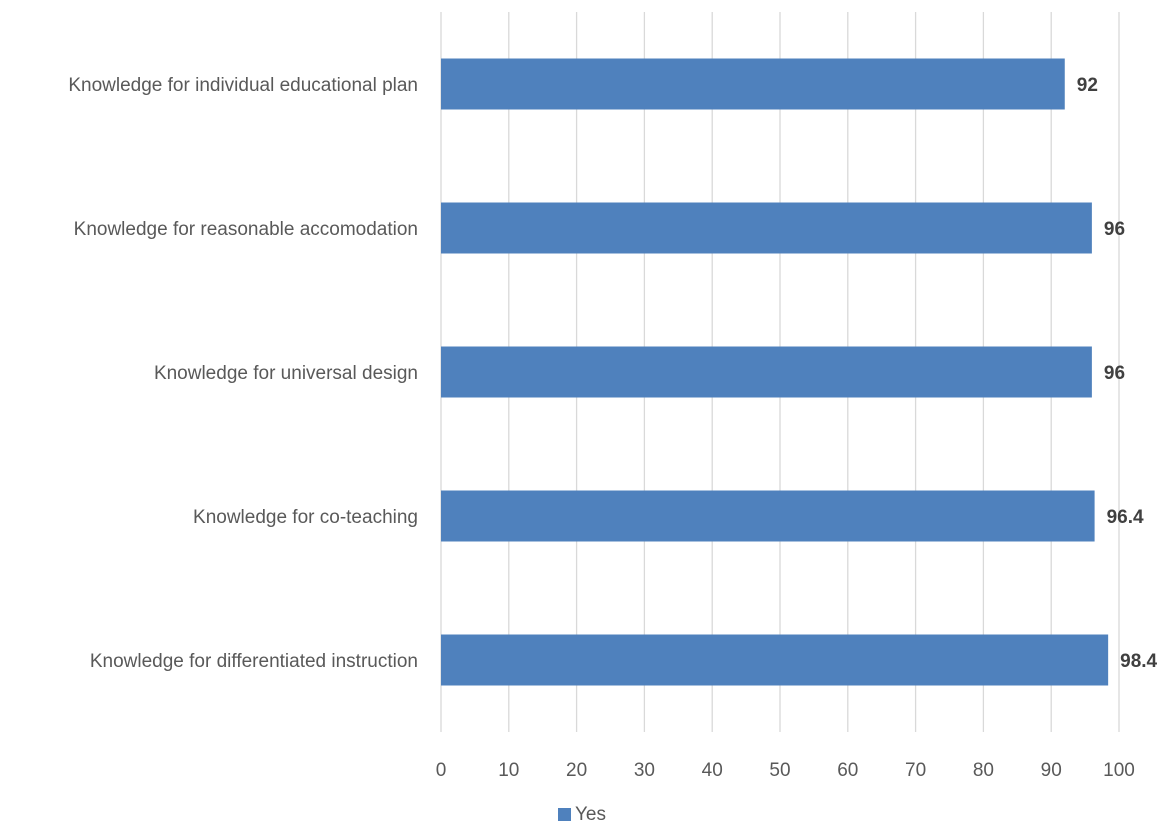 This screenshot has width=1161, height=834. Describe the element at coordinates (286, 373) in the screenshot. I see `category-label: Knowledge for universal design` at that location.